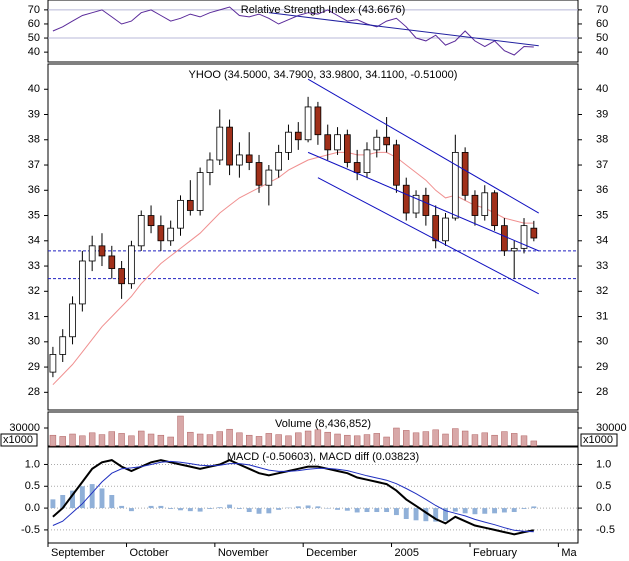  What do you see at coordinates (602, 291) in the screenshot?
I see `y-tick-label-right: 32` at bounding box center [602, 291].